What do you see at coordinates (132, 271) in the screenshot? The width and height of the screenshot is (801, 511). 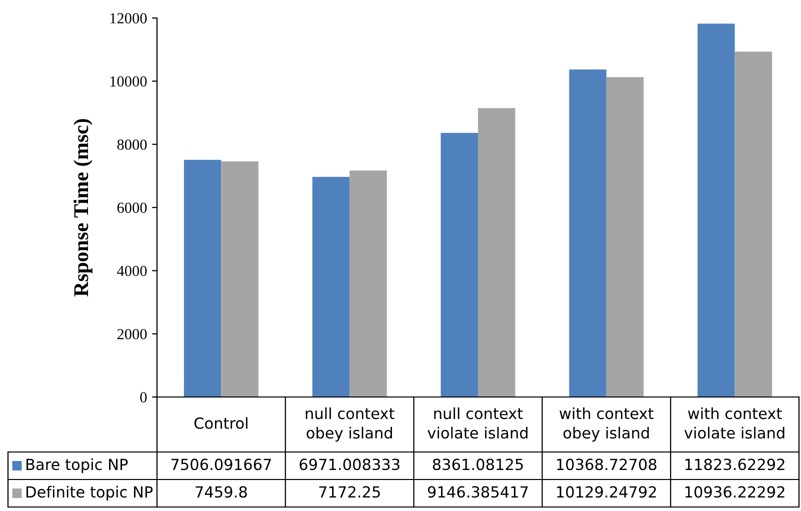 I see `y-tick-label: 4000` at bounding box center [132, 271].